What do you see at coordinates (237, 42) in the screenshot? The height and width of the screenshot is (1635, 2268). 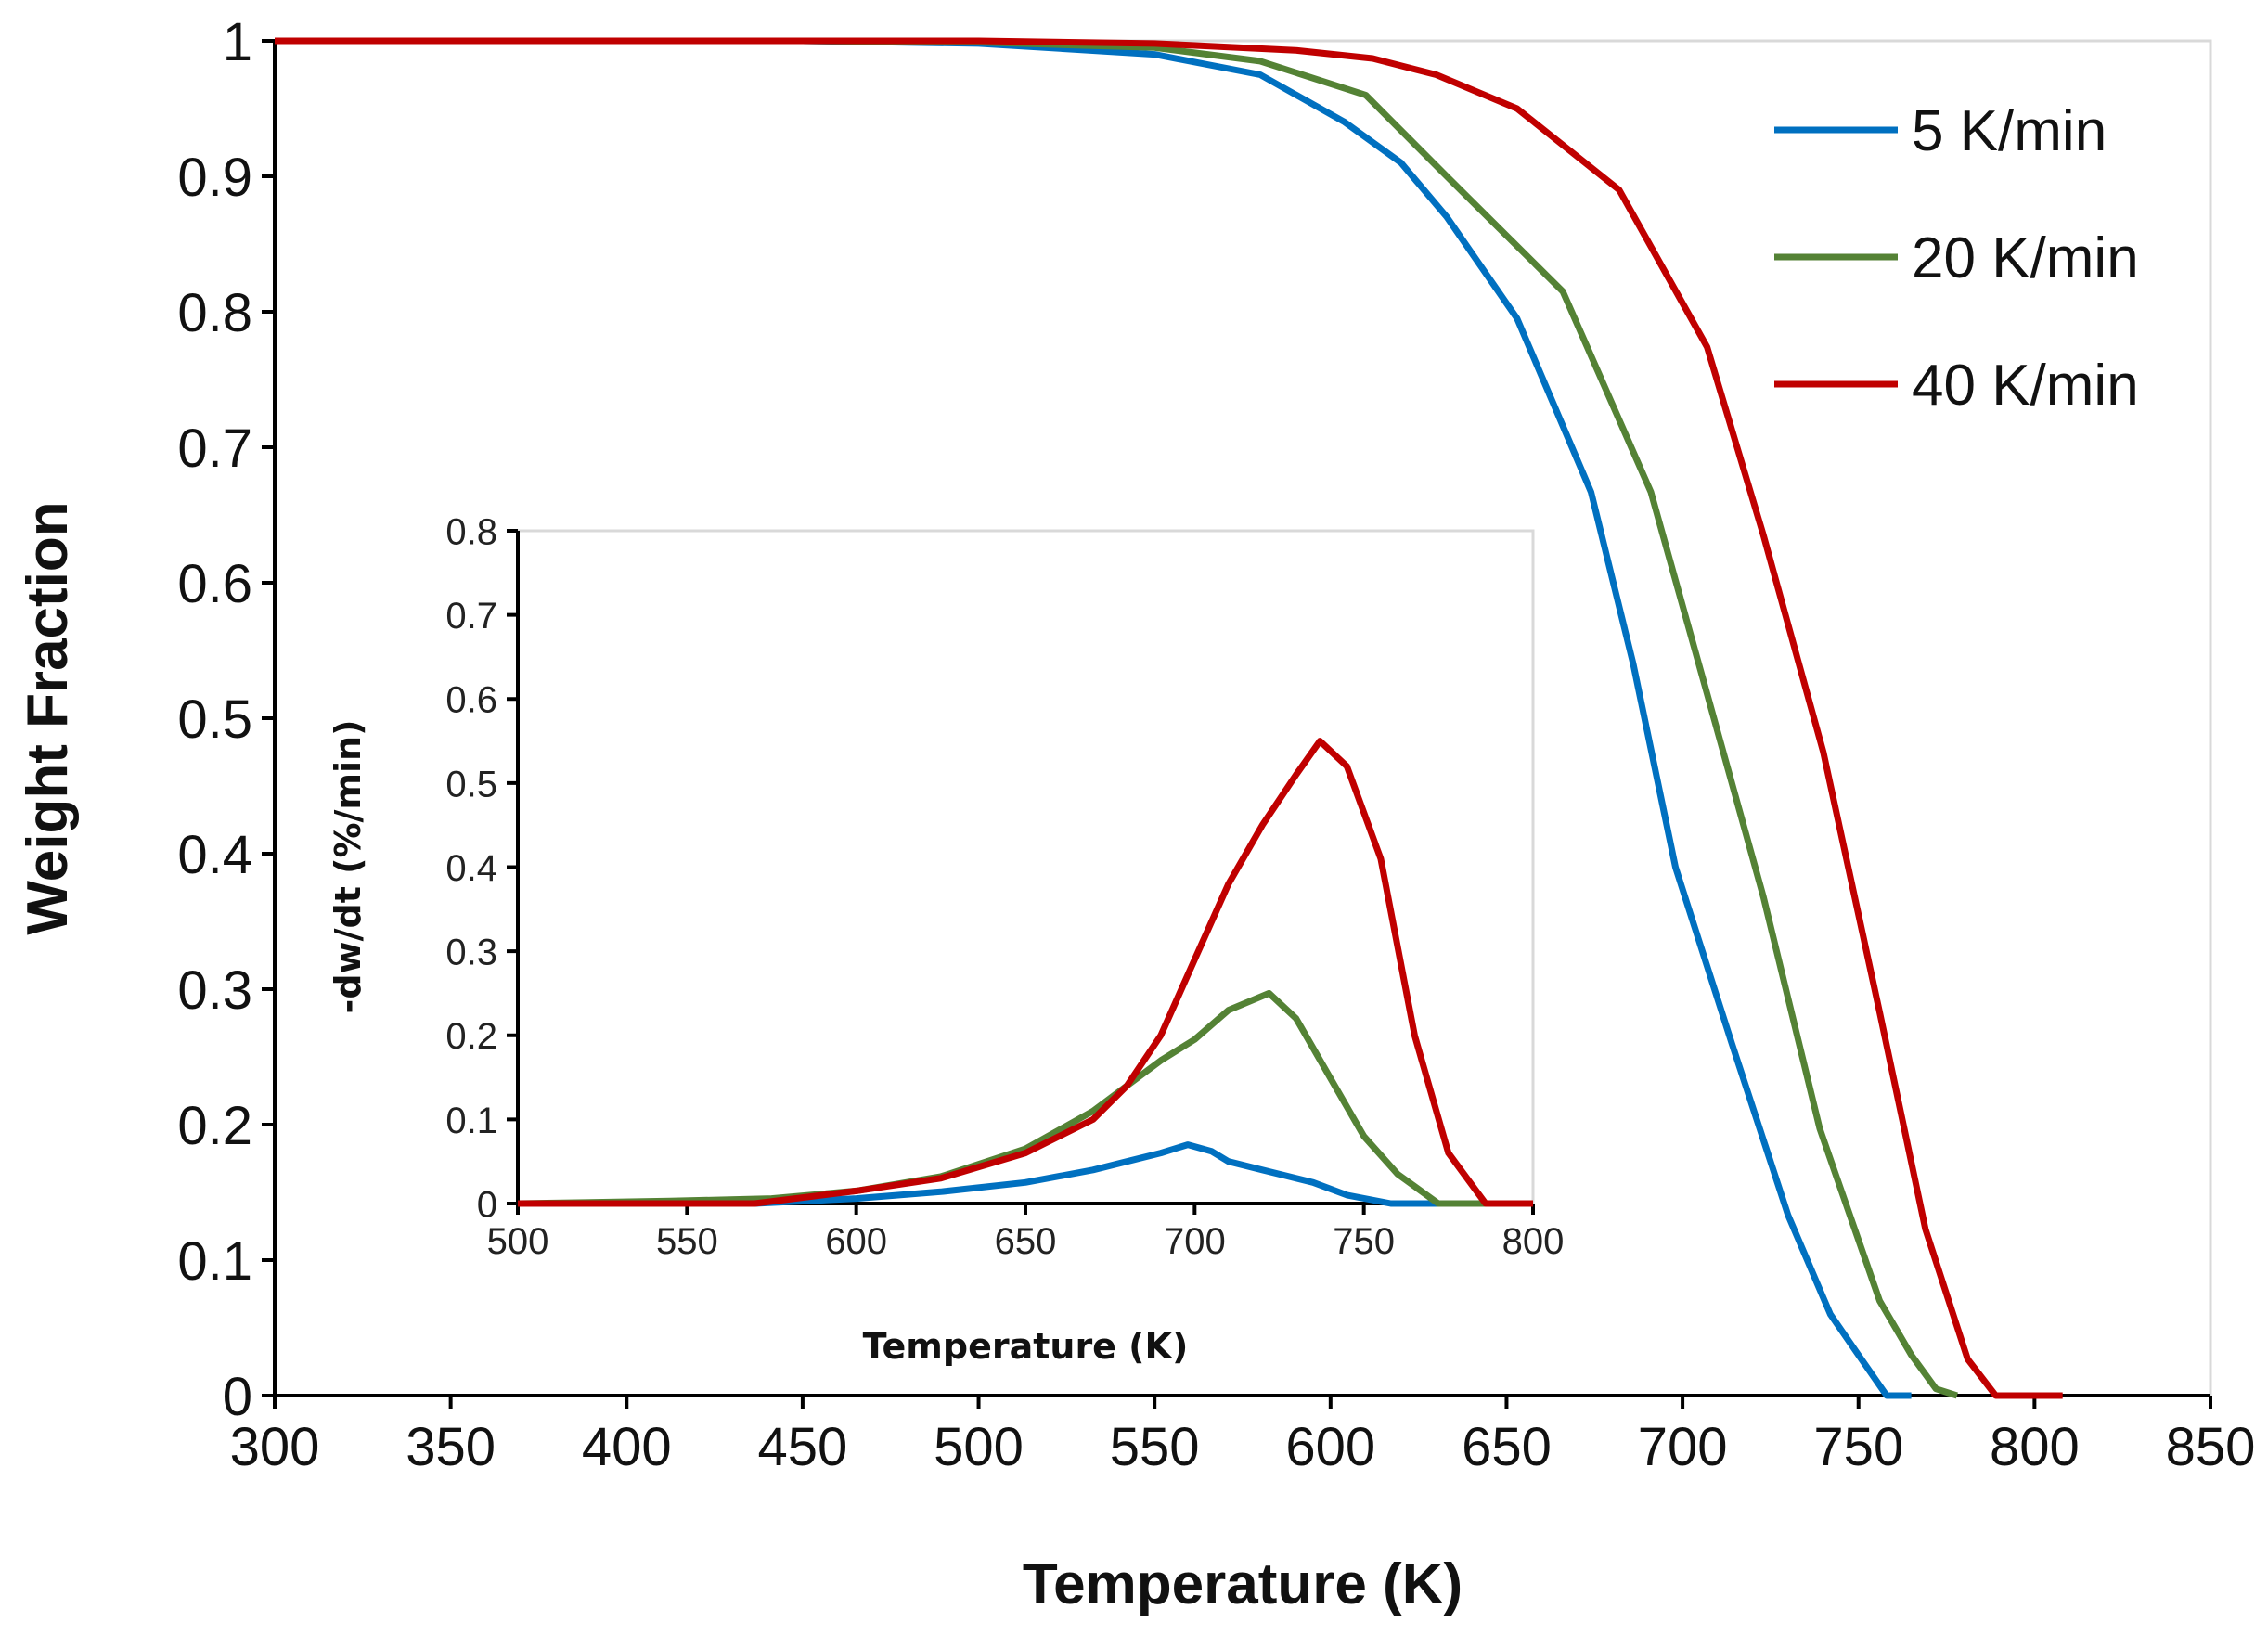 I see `y-tick-label: 1` at bounding box center [237, 42].